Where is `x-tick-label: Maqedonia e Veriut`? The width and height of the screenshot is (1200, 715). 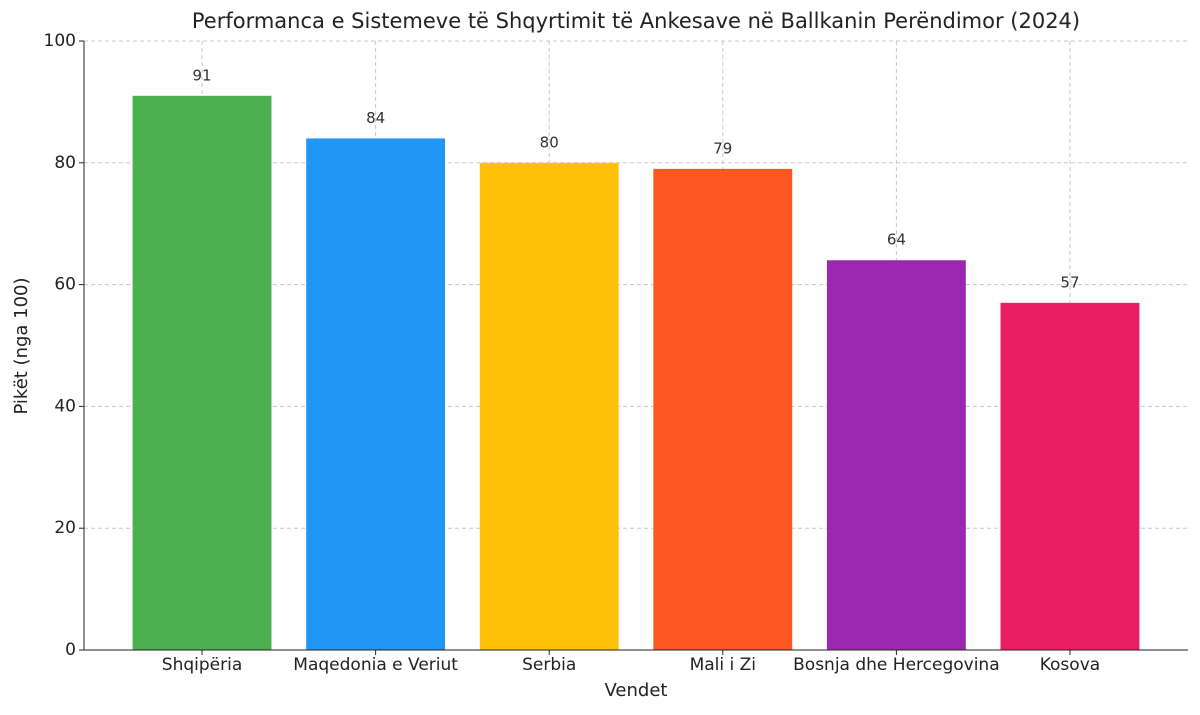
x-tick-label: Maqedonia e Veriut is located at coordinates (375, 665).